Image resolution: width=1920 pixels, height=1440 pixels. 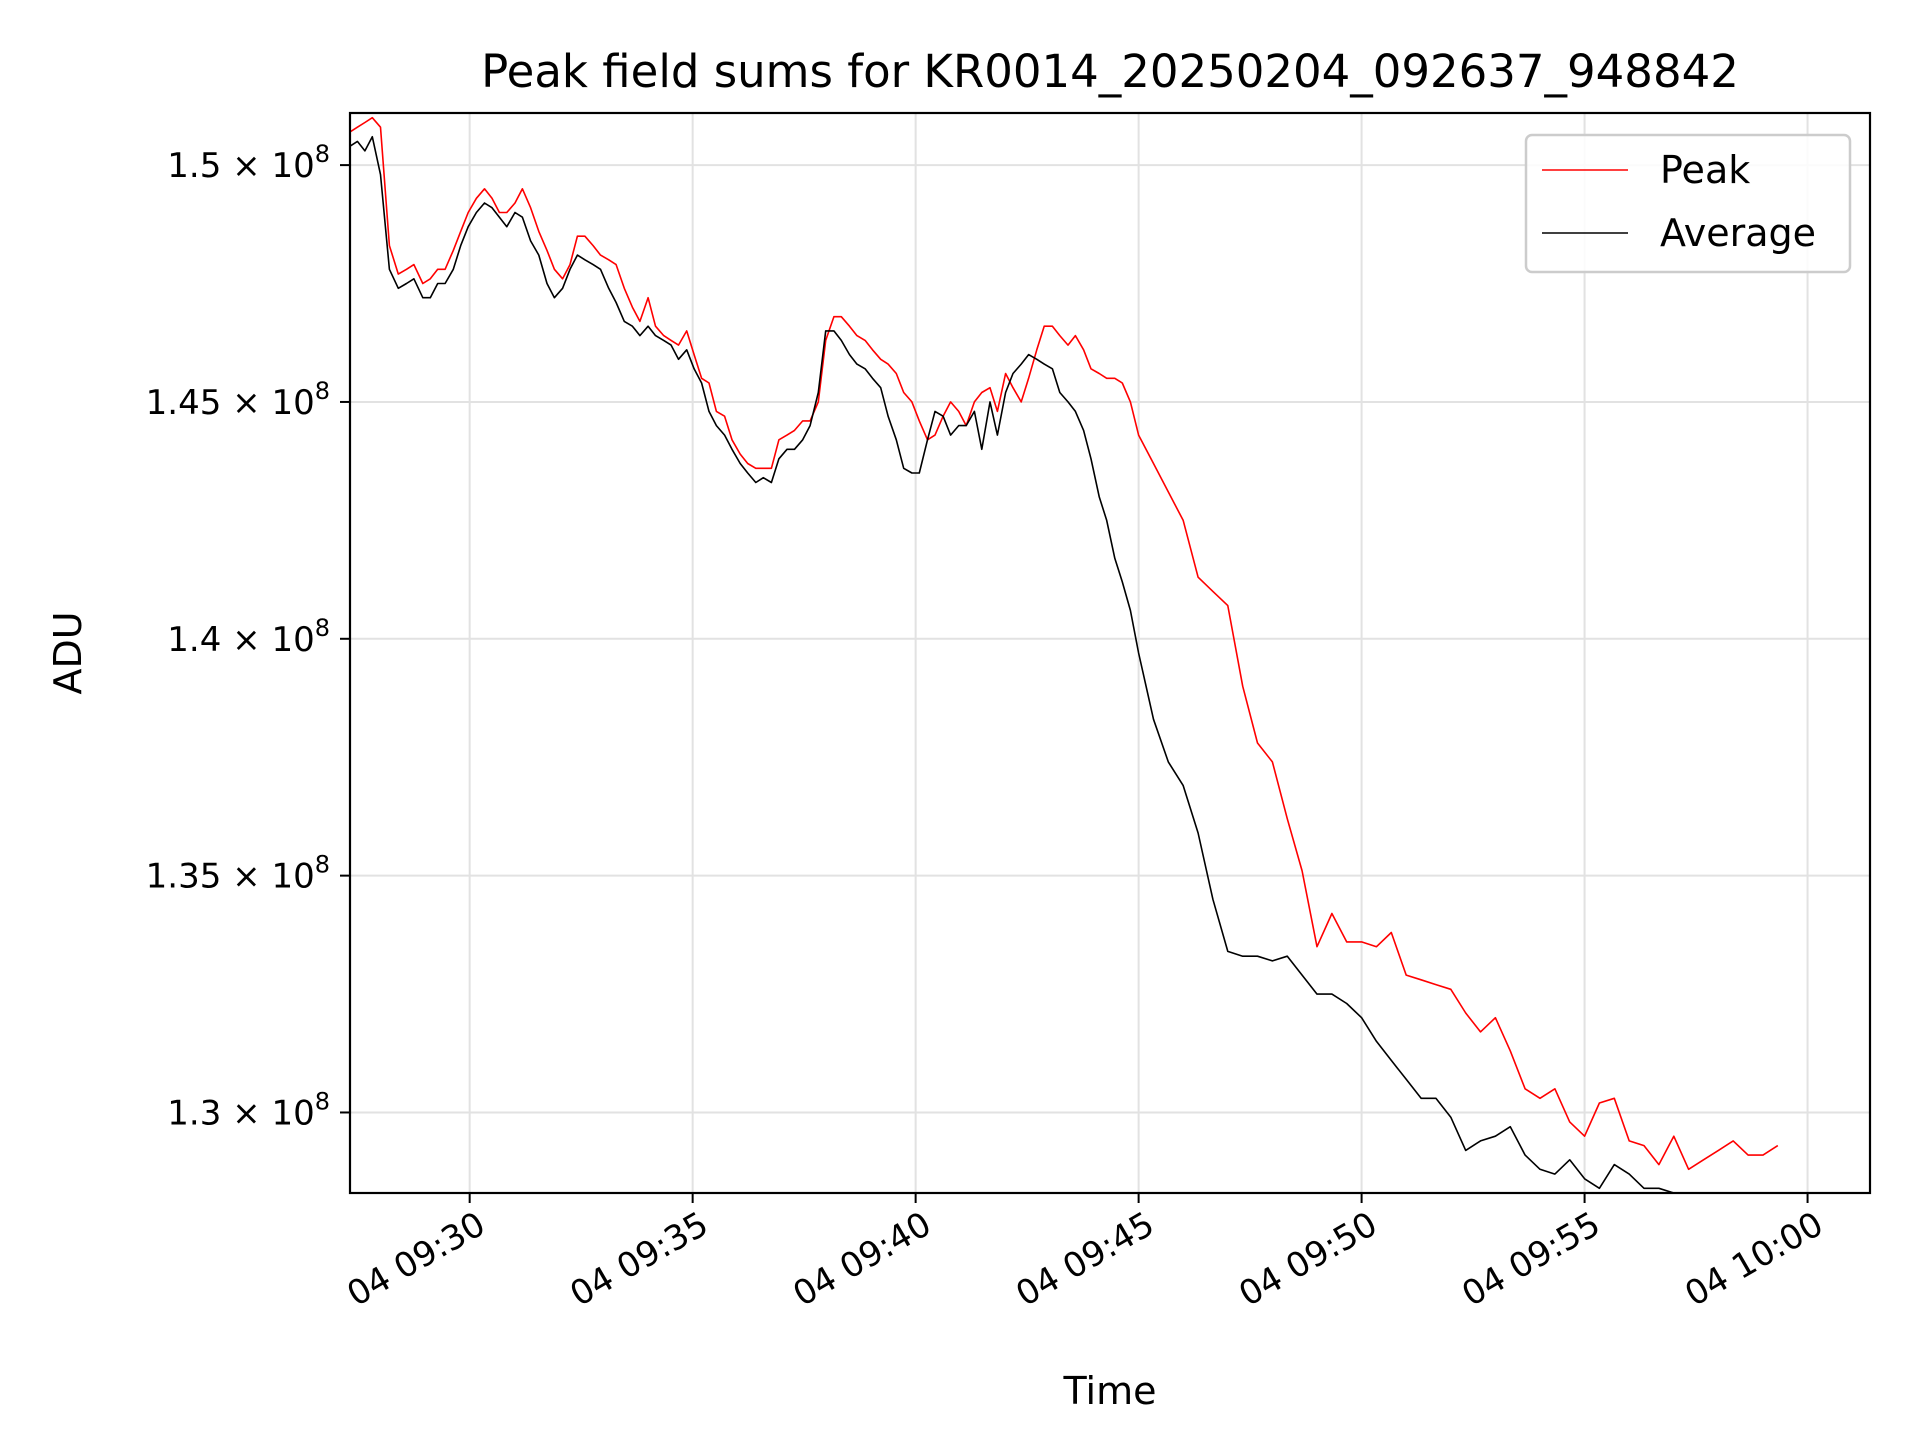 What do you see at coordinates (194, 640) in the screenshot?
I see `y-tick-mantissa: 1.4` at bounding box center [194, 640].